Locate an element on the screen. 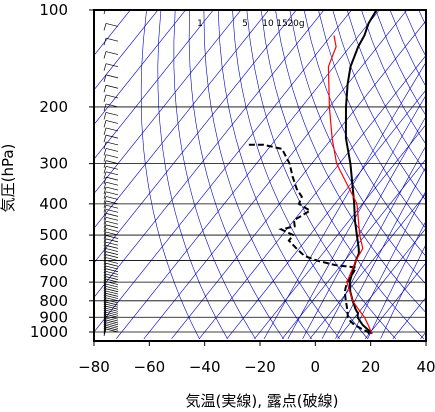  temperature-line is located at coordinates (361, 172).